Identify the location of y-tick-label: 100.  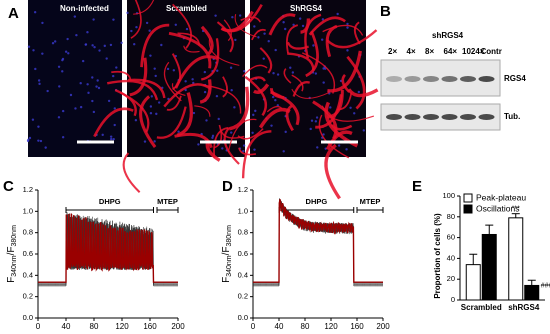
(448, 195).